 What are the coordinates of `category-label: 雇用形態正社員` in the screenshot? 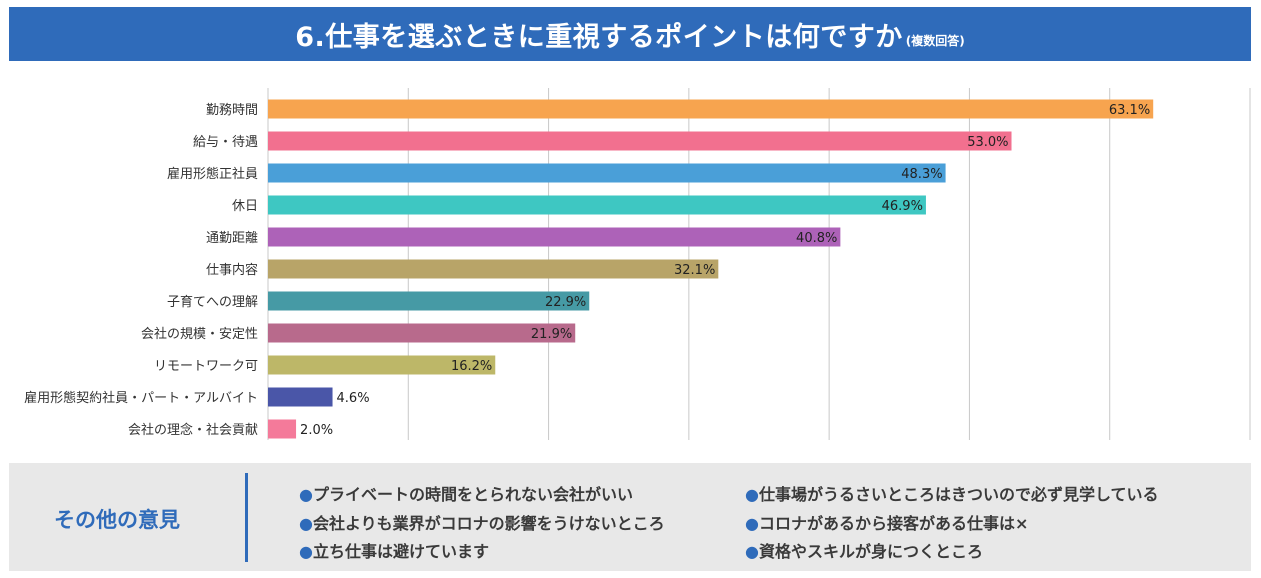 It's located at (212, 174).